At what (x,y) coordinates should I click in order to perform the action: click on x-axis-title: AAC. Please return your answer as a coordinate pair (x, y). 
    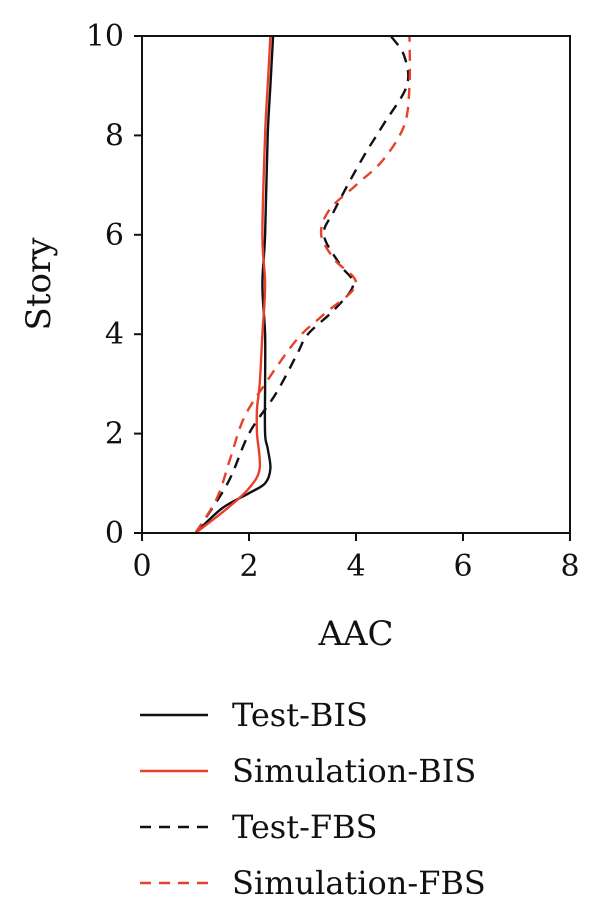
    Looking at the image, I should click on (355, 634).